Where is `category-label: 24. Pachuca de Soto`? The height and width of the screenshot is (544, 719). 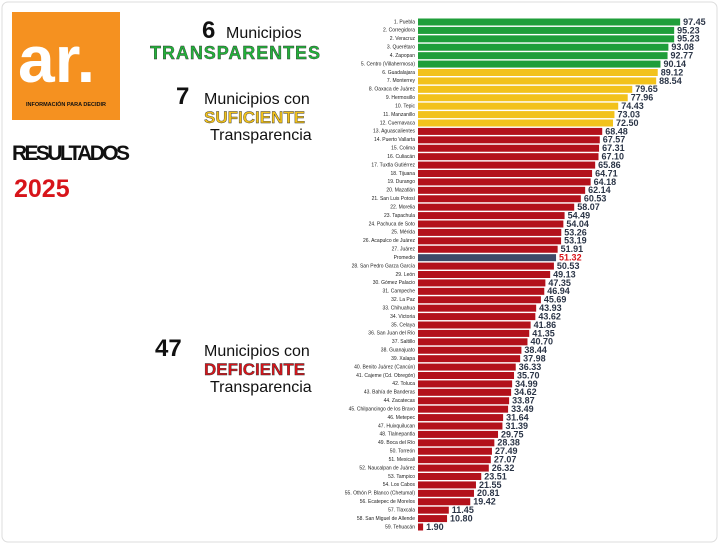 category-label: 24. Pachuca de Soto is located at coordinates (392, 224).